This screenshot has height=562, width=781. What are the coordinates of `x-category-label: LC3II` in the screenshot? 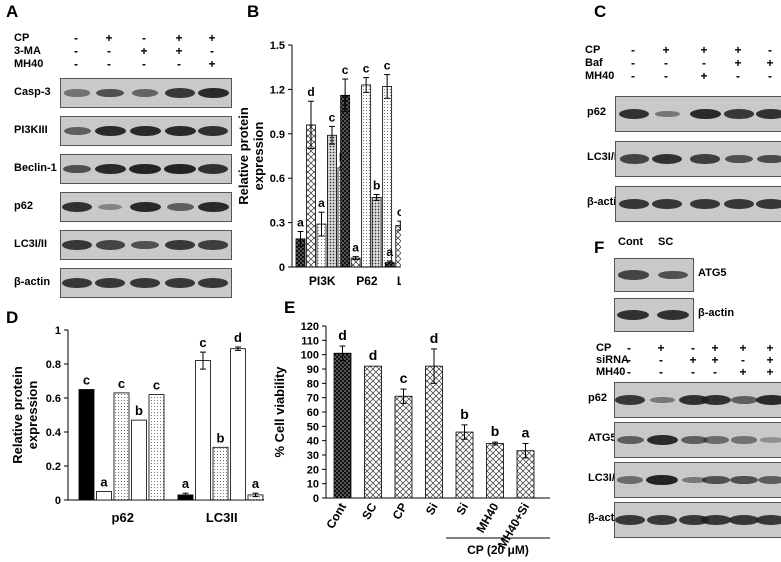 It's located at (399, 281).